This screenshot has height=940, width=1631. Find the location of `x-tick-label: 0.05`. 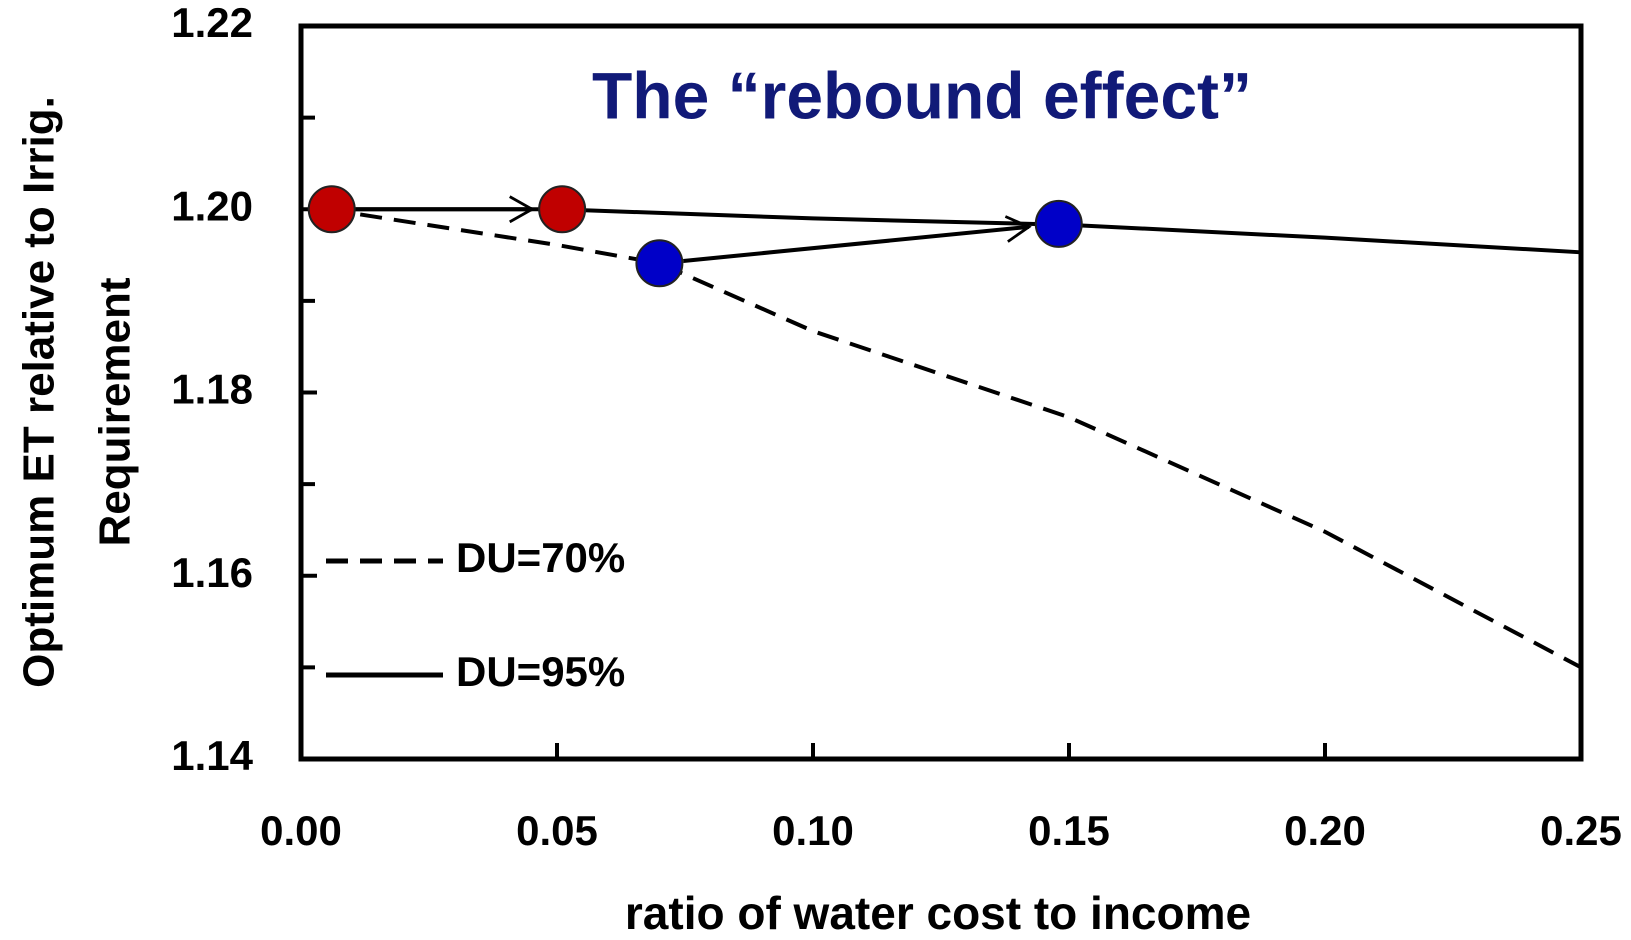

x-tick-label: 0.05 is located at coordinates (557, 830).